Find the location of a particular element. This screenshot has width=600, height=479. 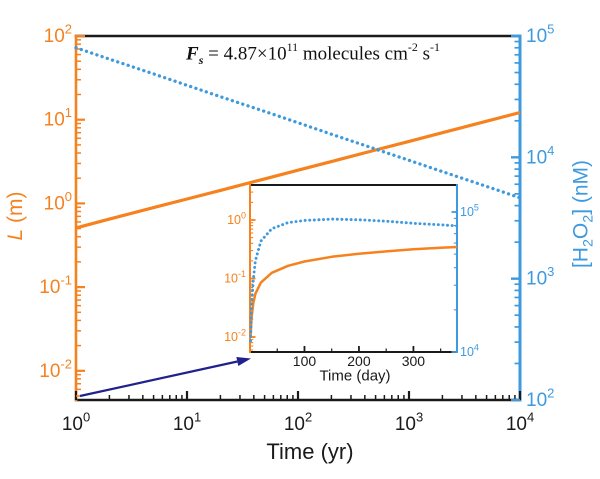

x-tick-label: 10¹ is located at coordinates (187, 422).